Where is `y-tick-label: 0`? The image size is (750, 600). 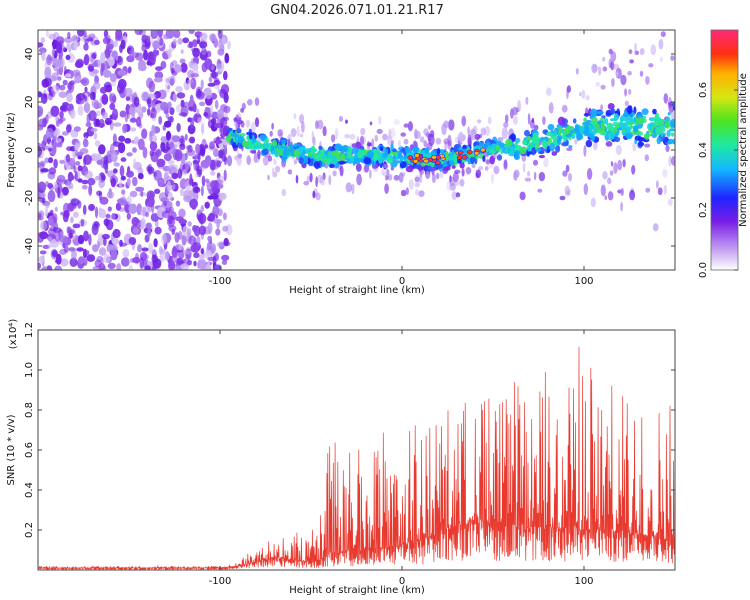 y-tick-label: 0 is located at coordinates (29, 150).